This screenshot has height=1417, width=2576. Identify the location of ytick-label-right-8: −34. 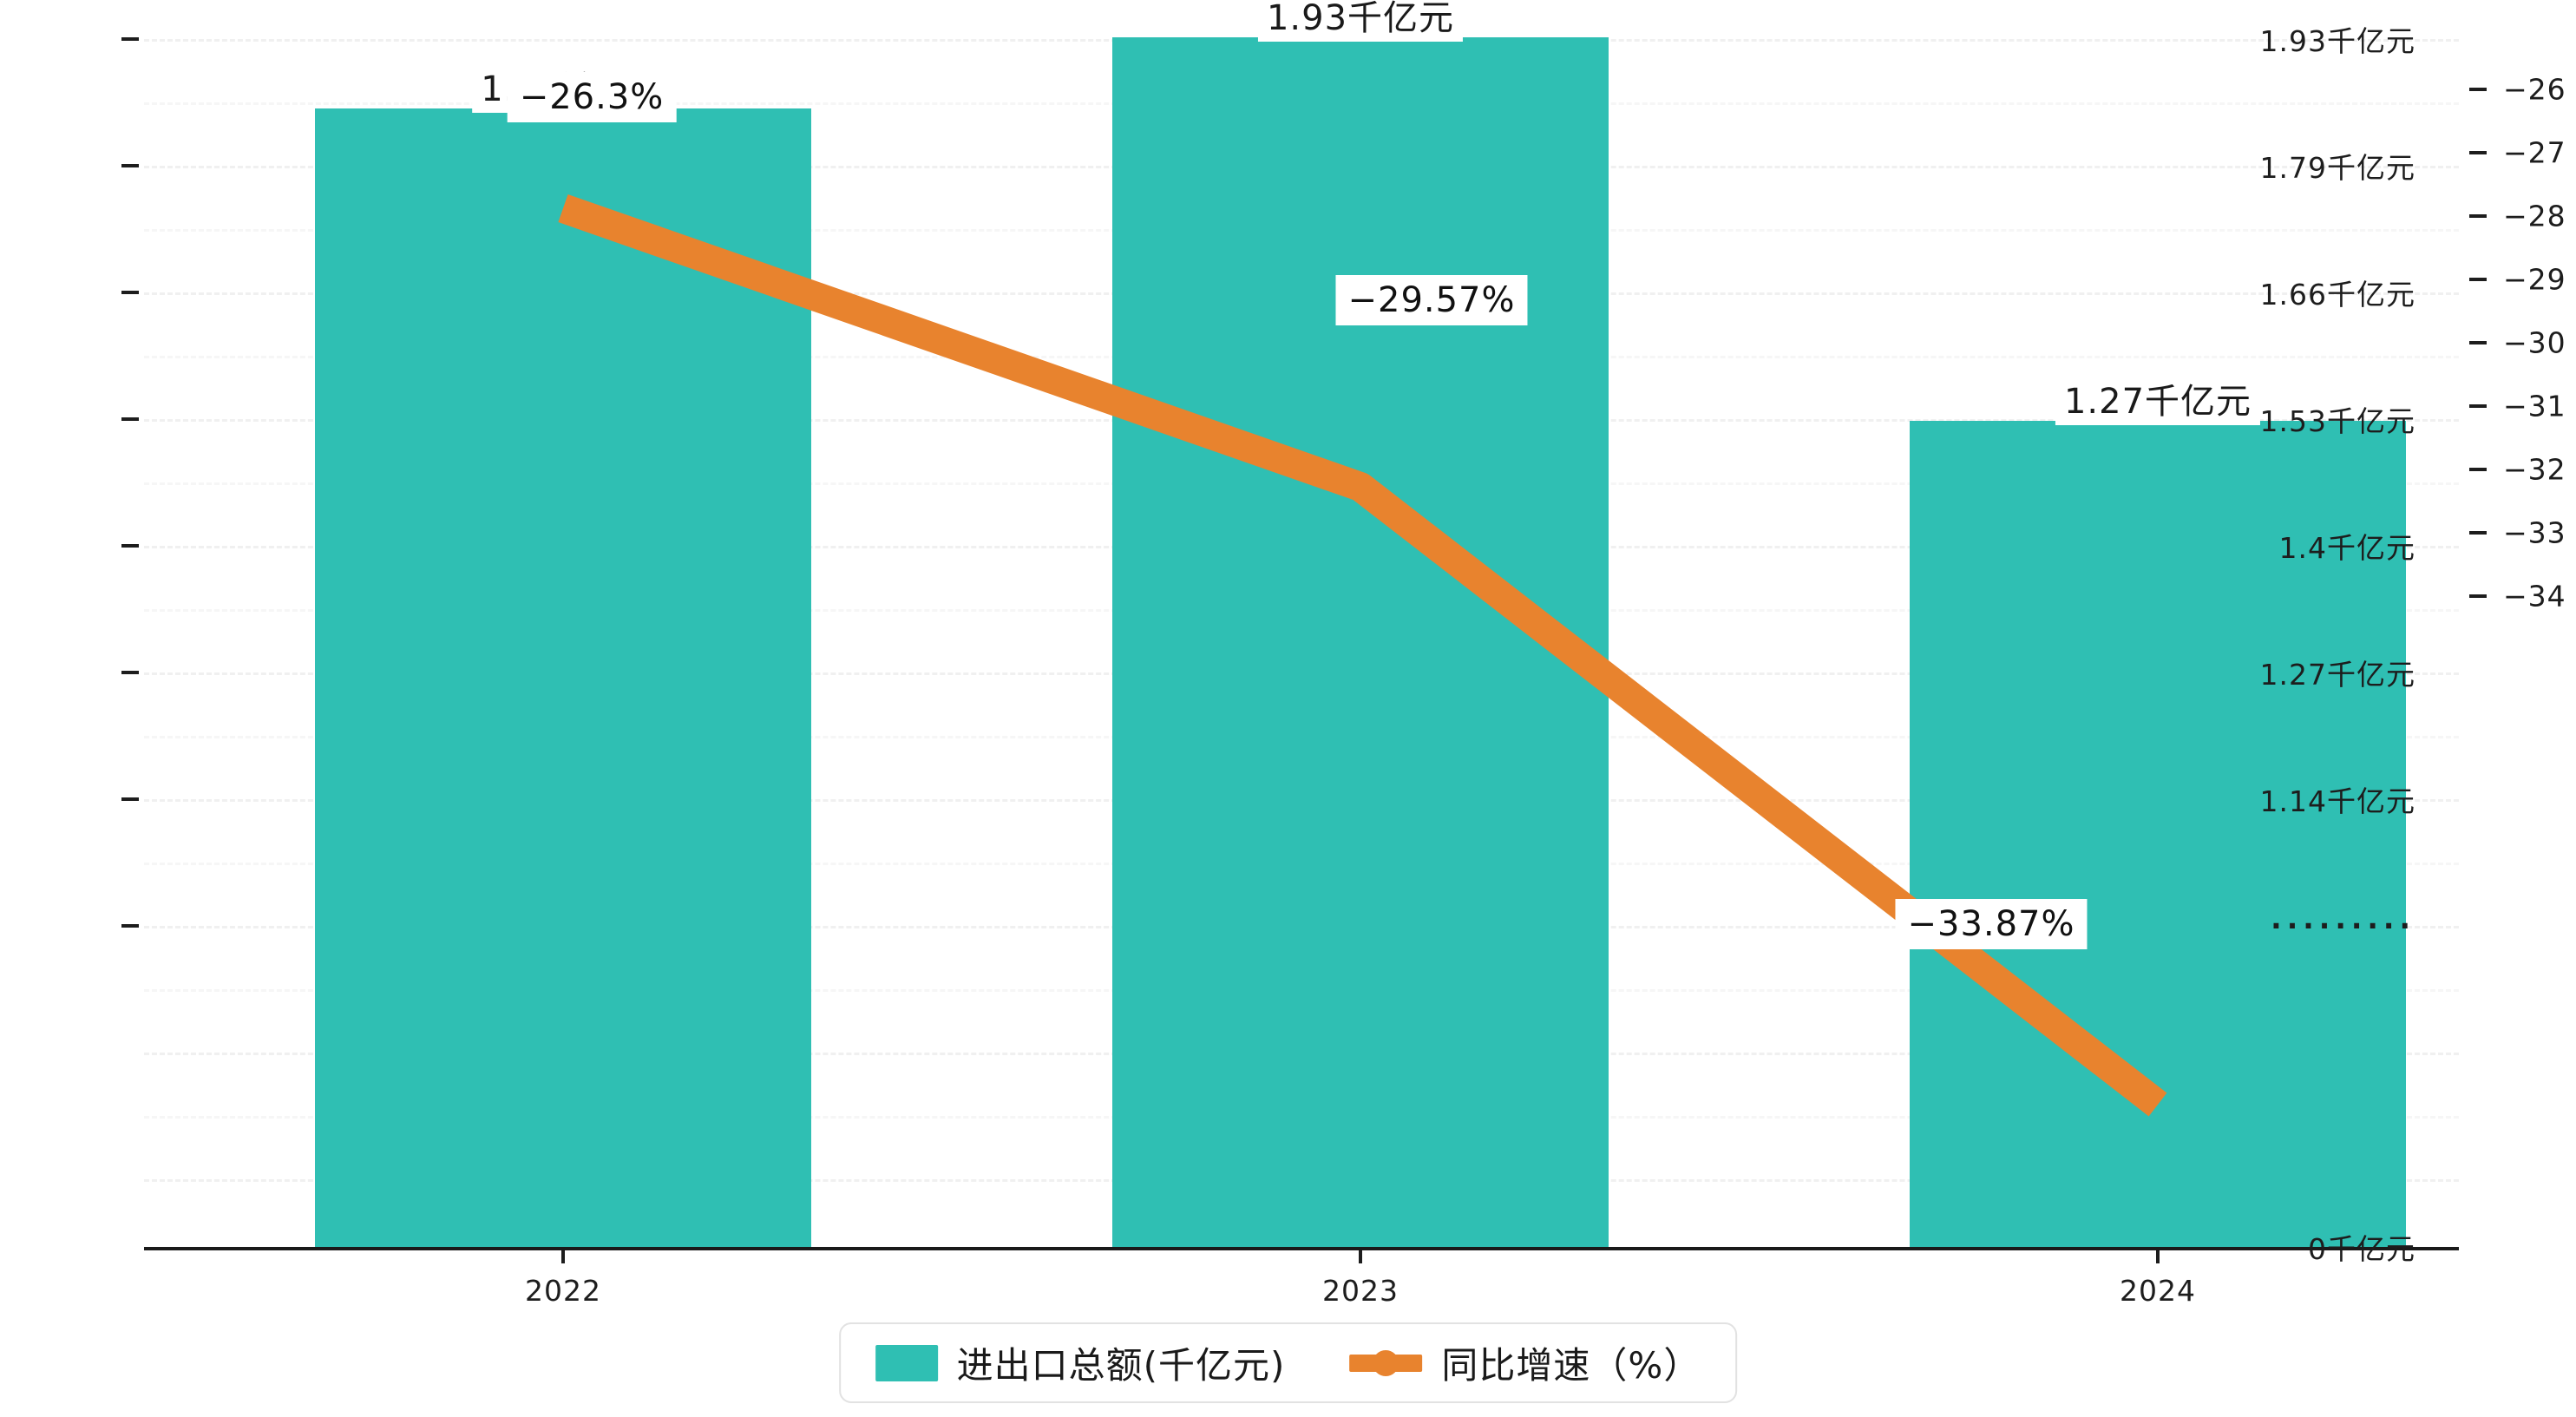
(2534, 596).